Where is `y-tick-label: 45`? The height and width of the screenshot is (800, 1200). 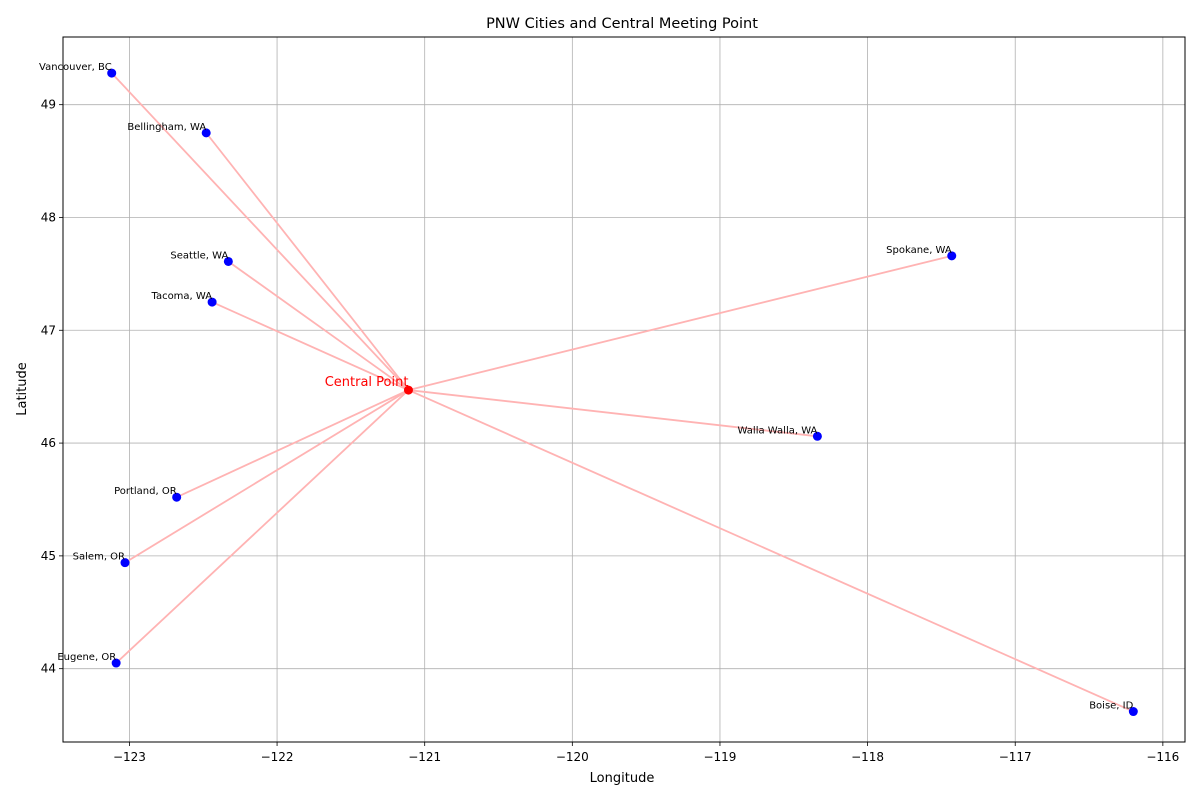
y-tick-label: 45 is located at coordinates (48, 556).